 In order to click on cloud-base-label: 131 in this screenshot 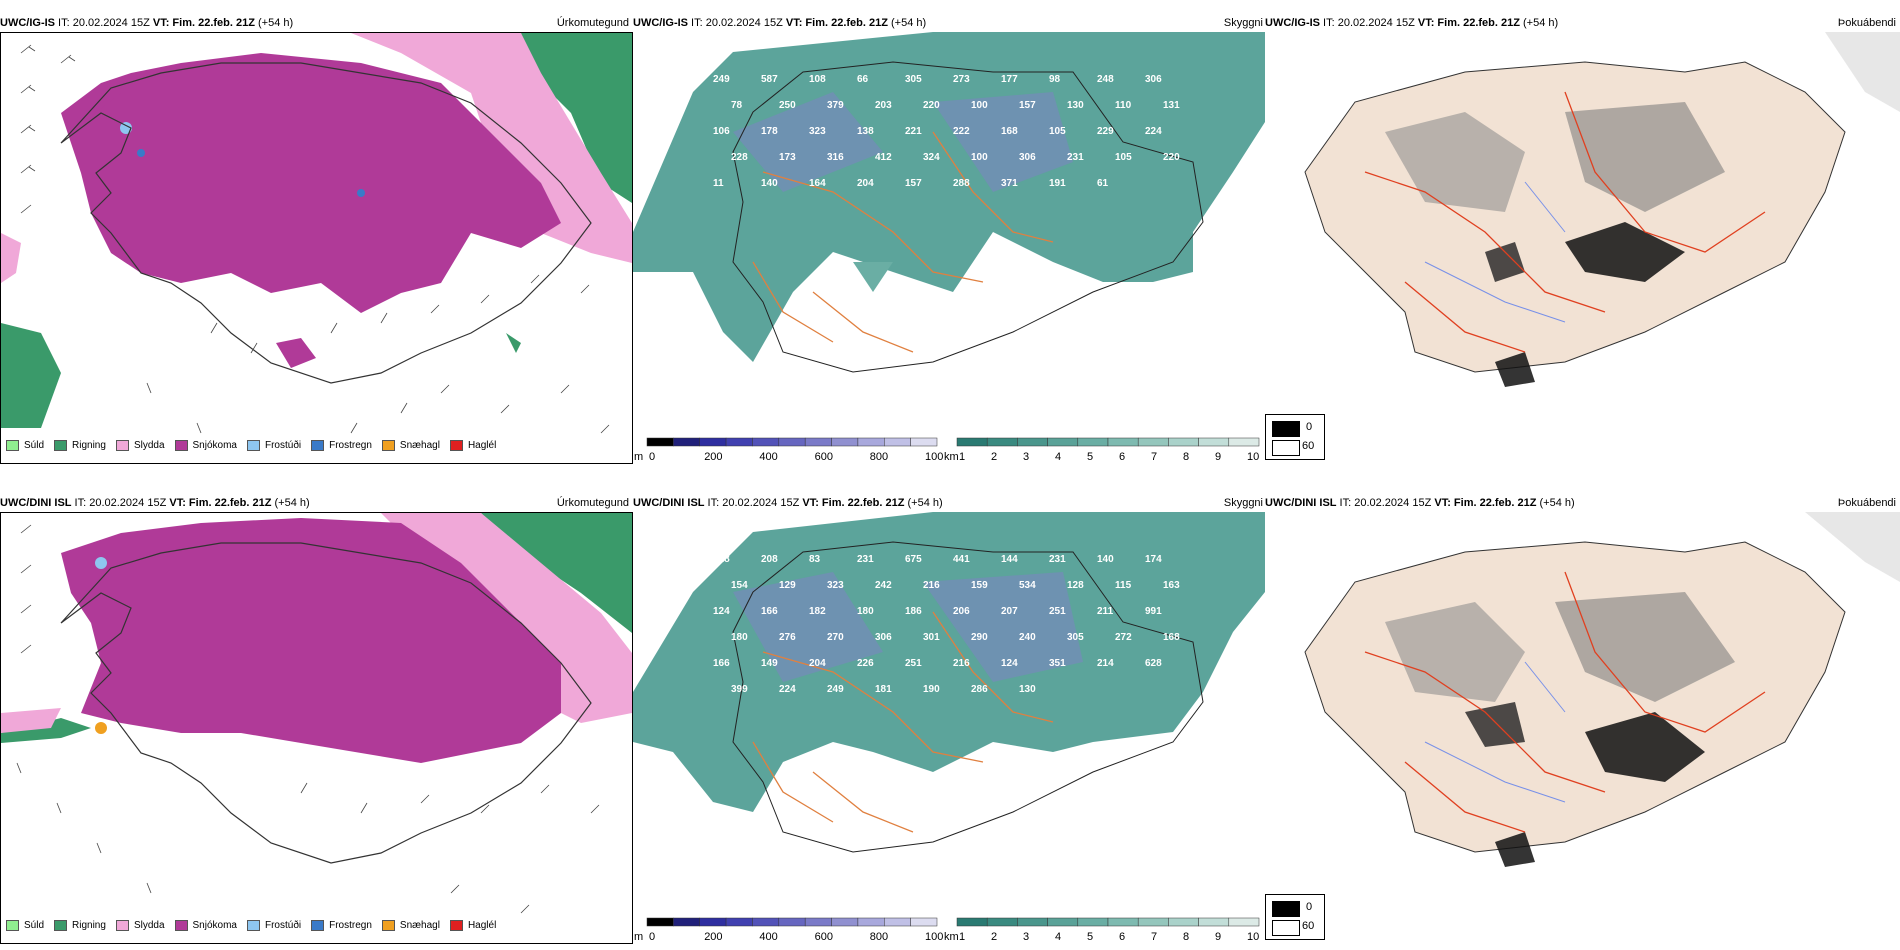, I will do `click(1171, 105)`.